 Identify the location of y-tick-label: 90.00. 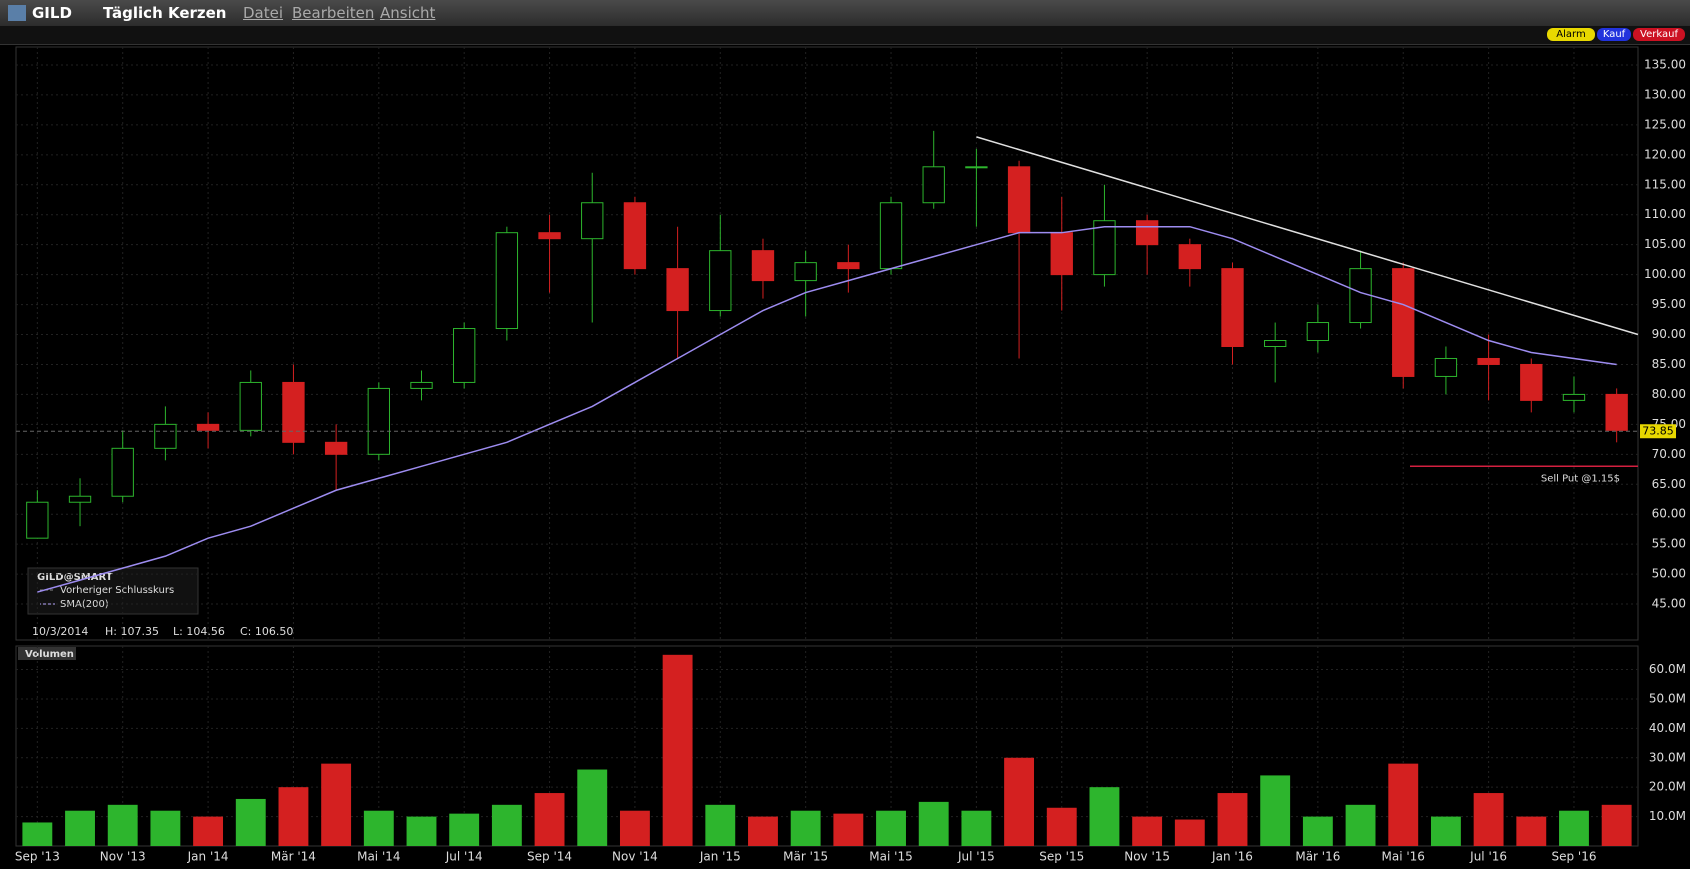
(1669, 334).